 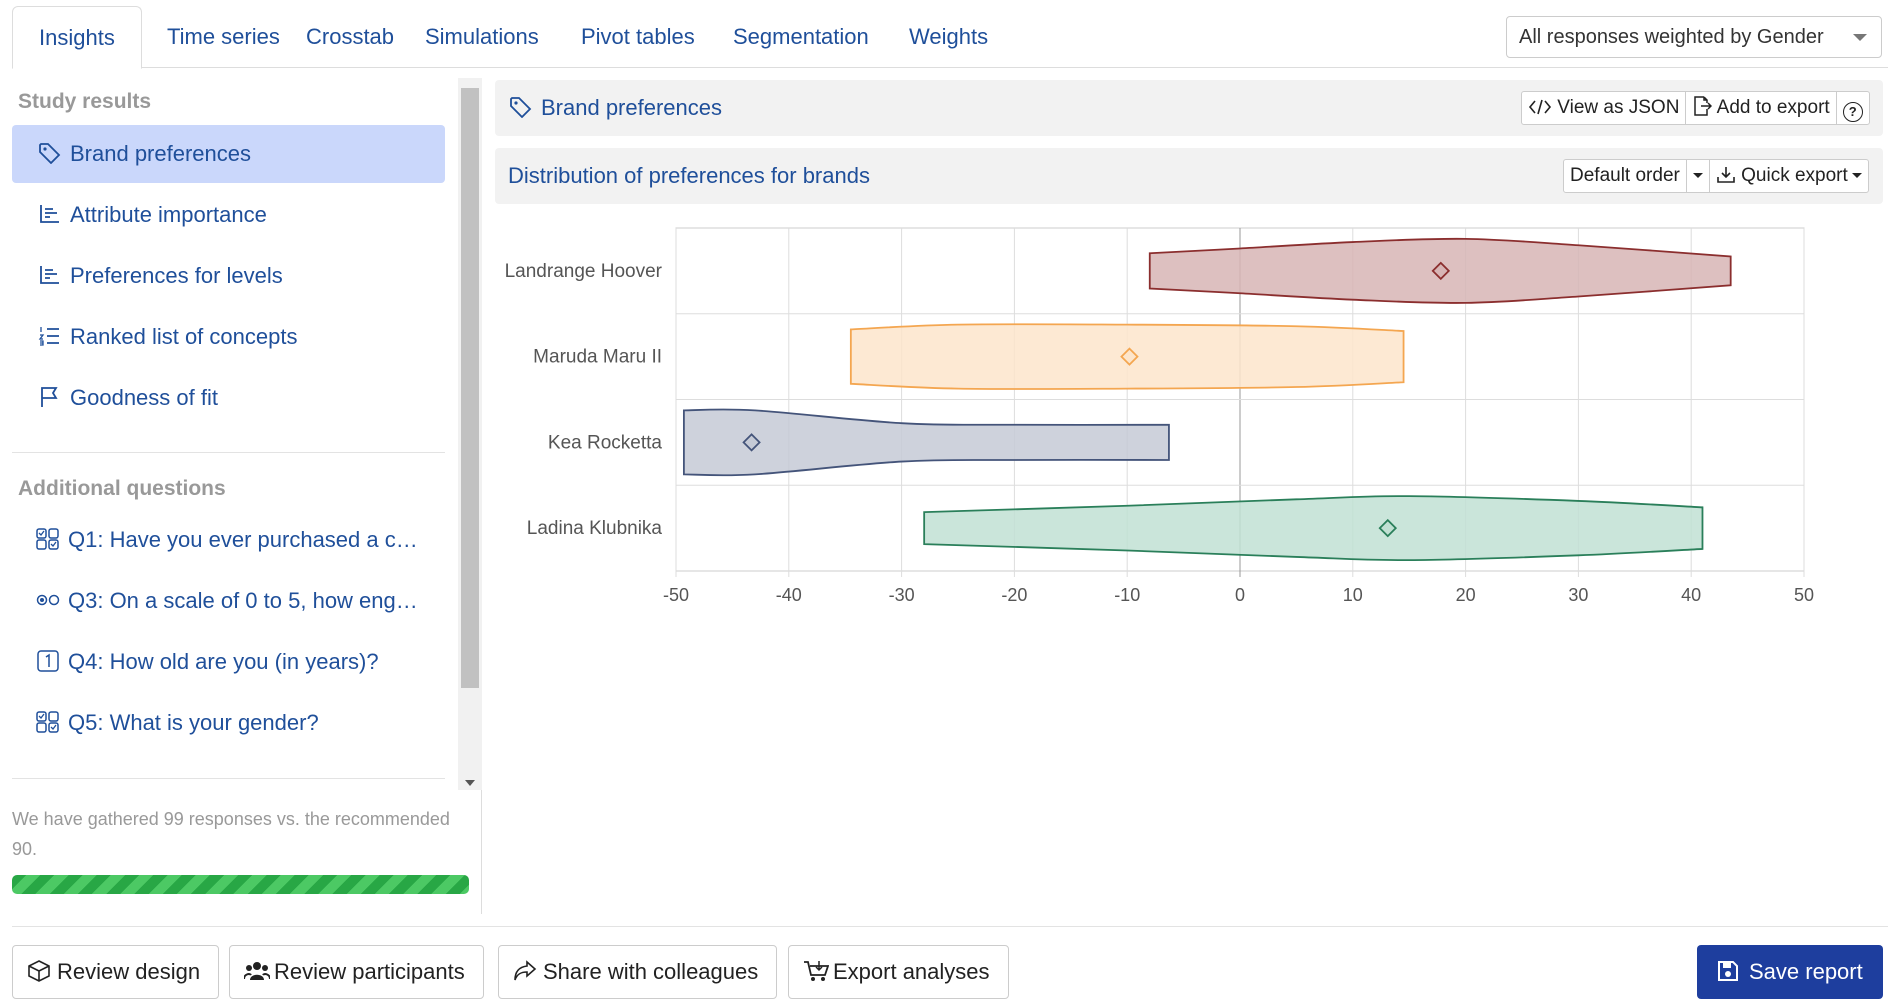 I want to click on sidebar-item-label: Brand preferences, so click(x=160, y=153).